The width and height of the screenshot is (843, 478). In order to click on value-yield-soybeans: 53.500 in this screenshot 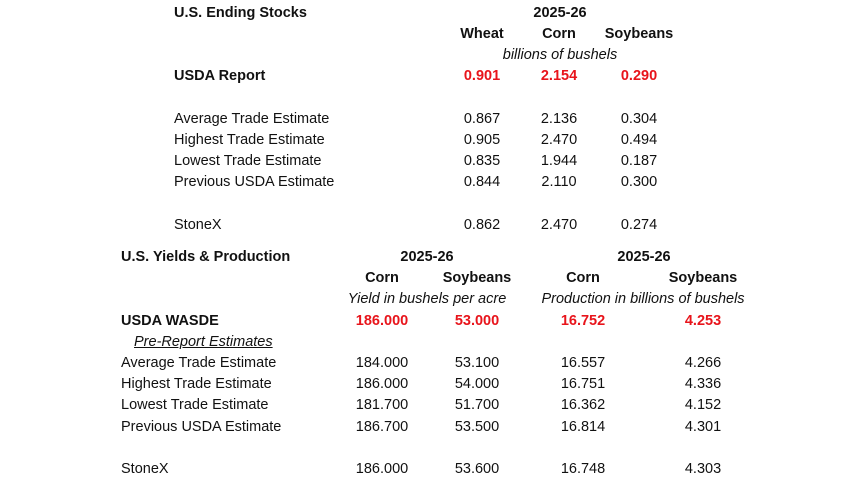, I will do `click(477, 427)`.